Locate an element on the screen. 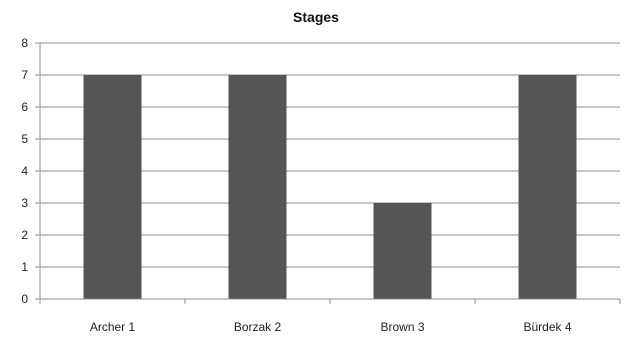  chart-title: Stages is located at coordinates (316, 17).